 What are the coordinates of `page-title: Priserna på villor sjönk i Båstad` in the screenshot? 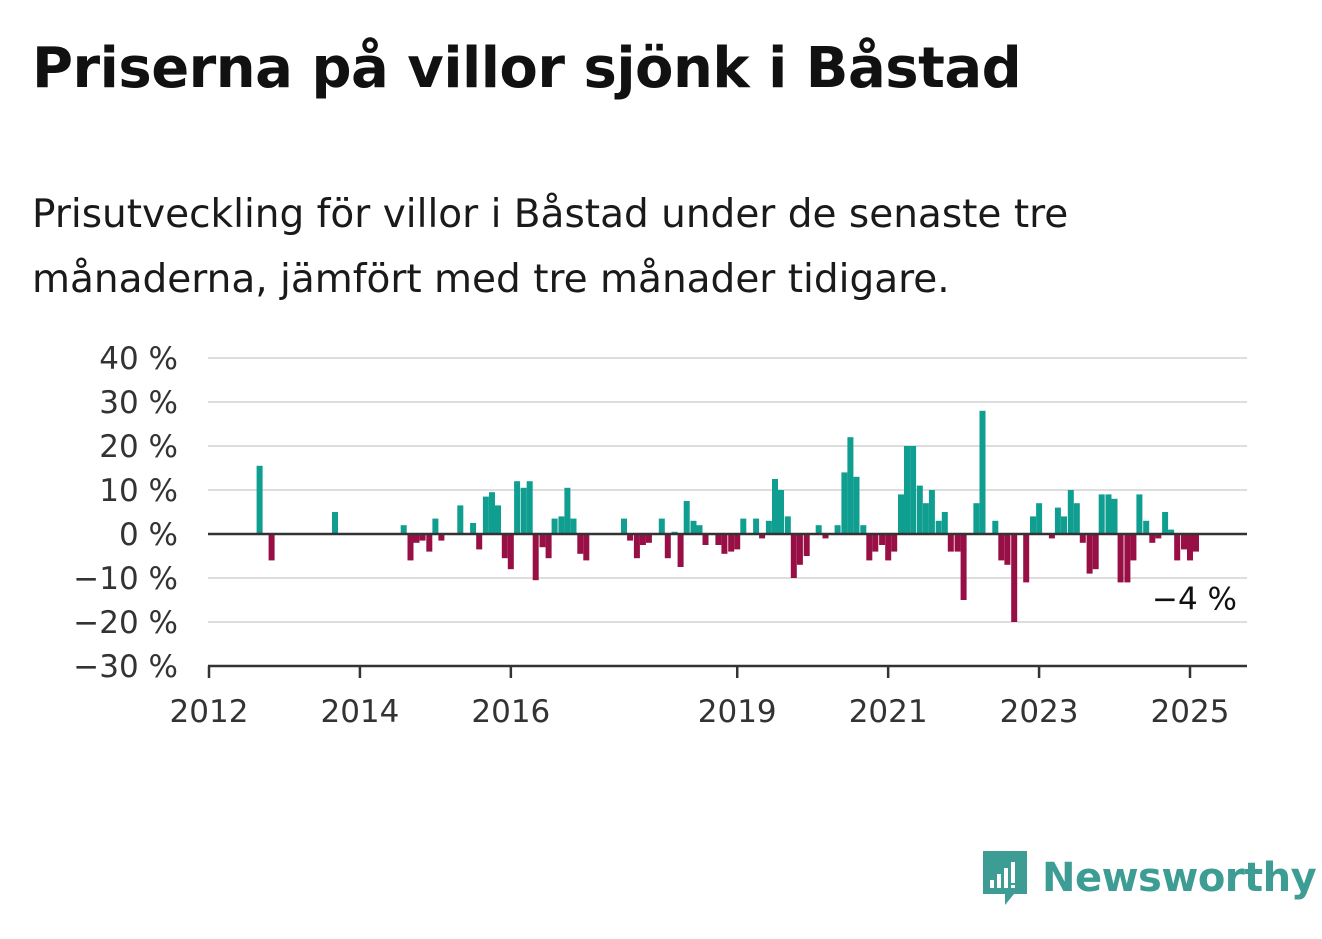 It's located at (527, 68).